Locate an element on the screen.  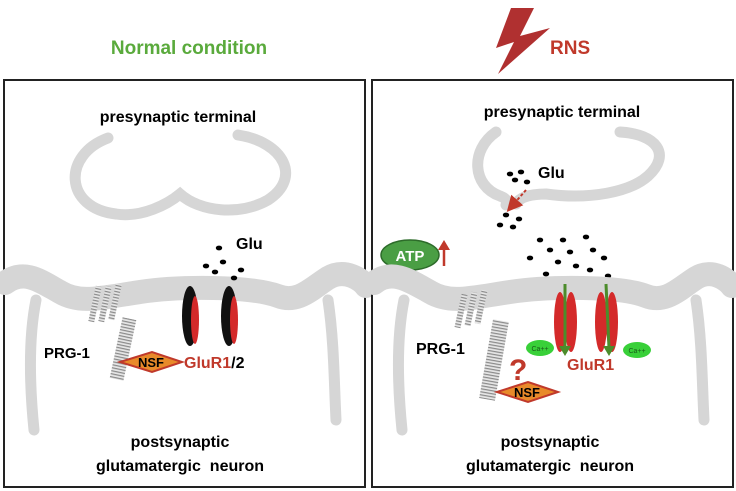
right-nsf-label: NSF is located at coordinates (527, 392).